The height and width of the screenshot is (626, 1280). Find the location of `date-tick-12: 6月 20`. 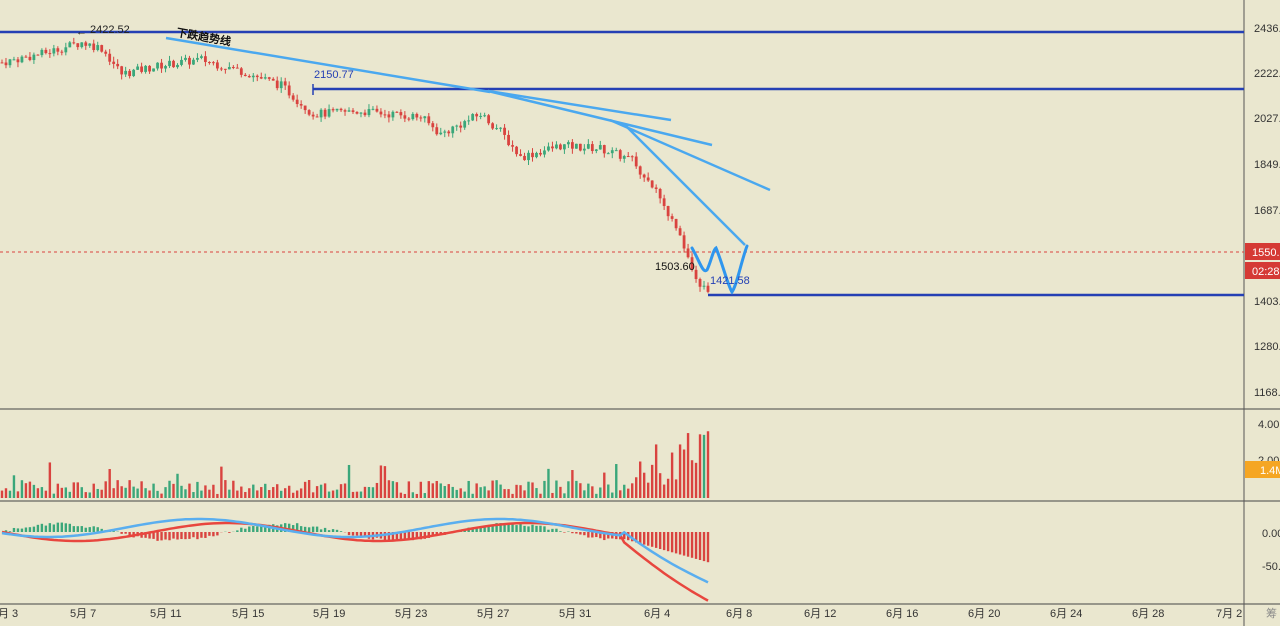

date-tick-12: 6月 20 is located at coordinates (984, 614).